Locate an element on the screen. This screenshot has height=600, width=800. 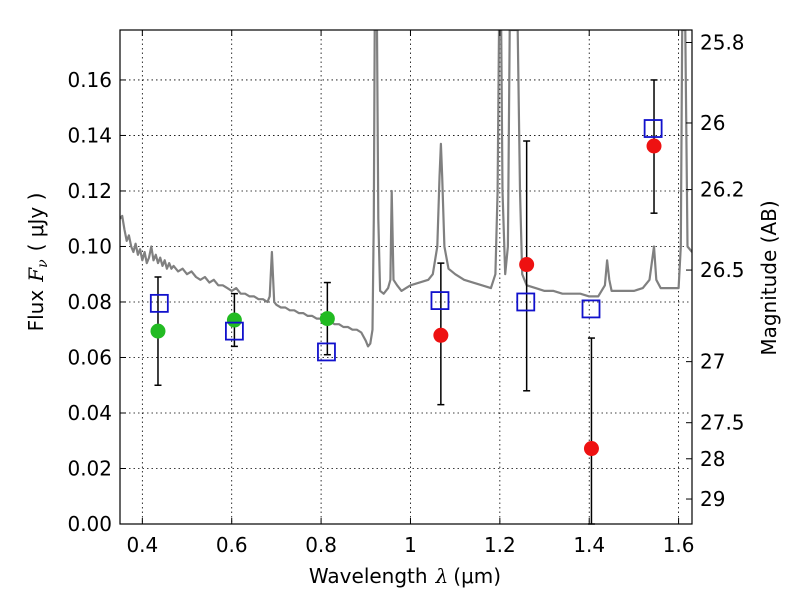
y2-tick-label: 25.8 is located at coordinates (722, 42).